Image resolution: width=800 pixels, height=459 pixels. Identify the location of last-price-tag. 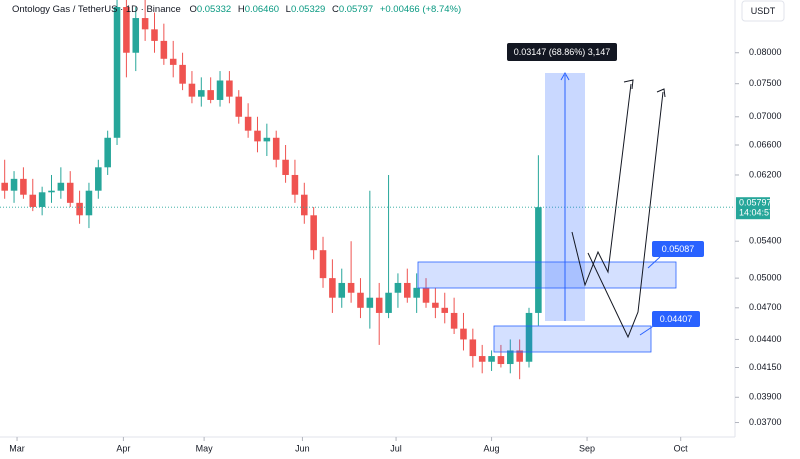
(753, 208).